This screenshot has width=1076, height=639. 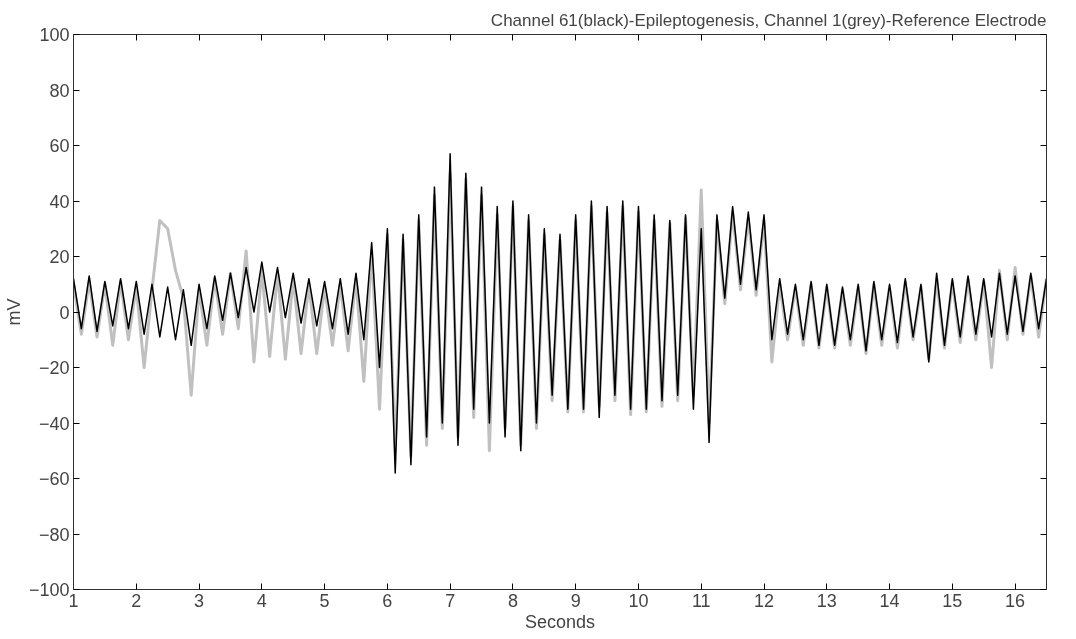 I want to click on y-tick-label: −80, so click(x=54, y=534).